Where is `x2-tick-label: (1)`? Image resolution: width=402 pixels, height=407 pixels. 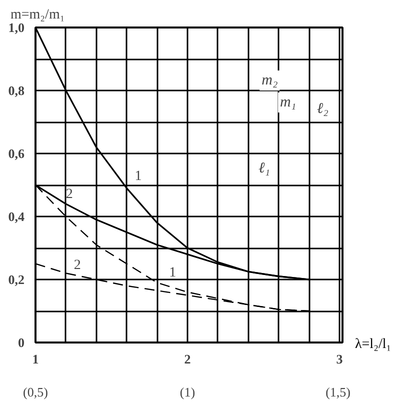
x2-tick-label: (1) is located at coordinates (188, 392).